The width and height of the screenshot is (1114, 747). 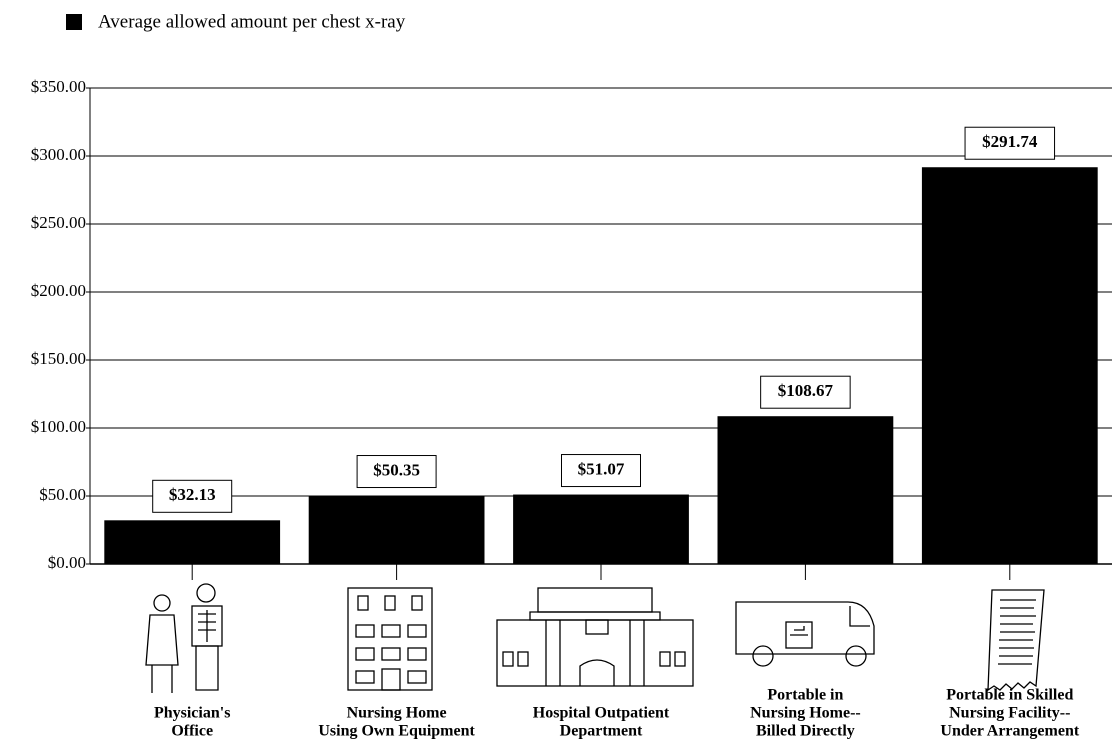 What do you see at coordinates (58, 86) in the screenshot?
I see `y-tick-label: $350.00` at bounding box center [58, 86].